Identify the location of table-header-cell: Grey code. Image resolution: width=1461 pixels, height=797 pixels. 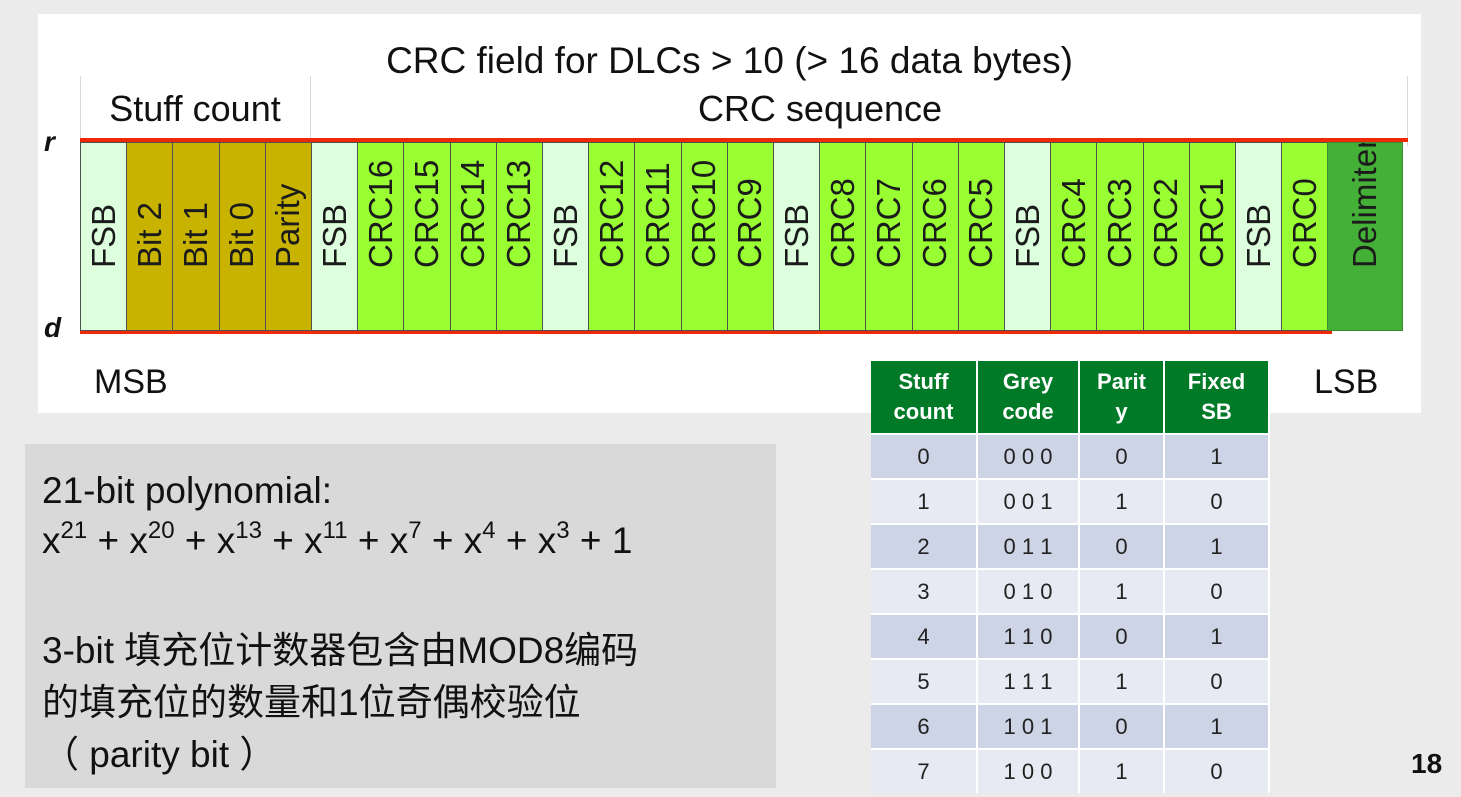
(1028, 397).